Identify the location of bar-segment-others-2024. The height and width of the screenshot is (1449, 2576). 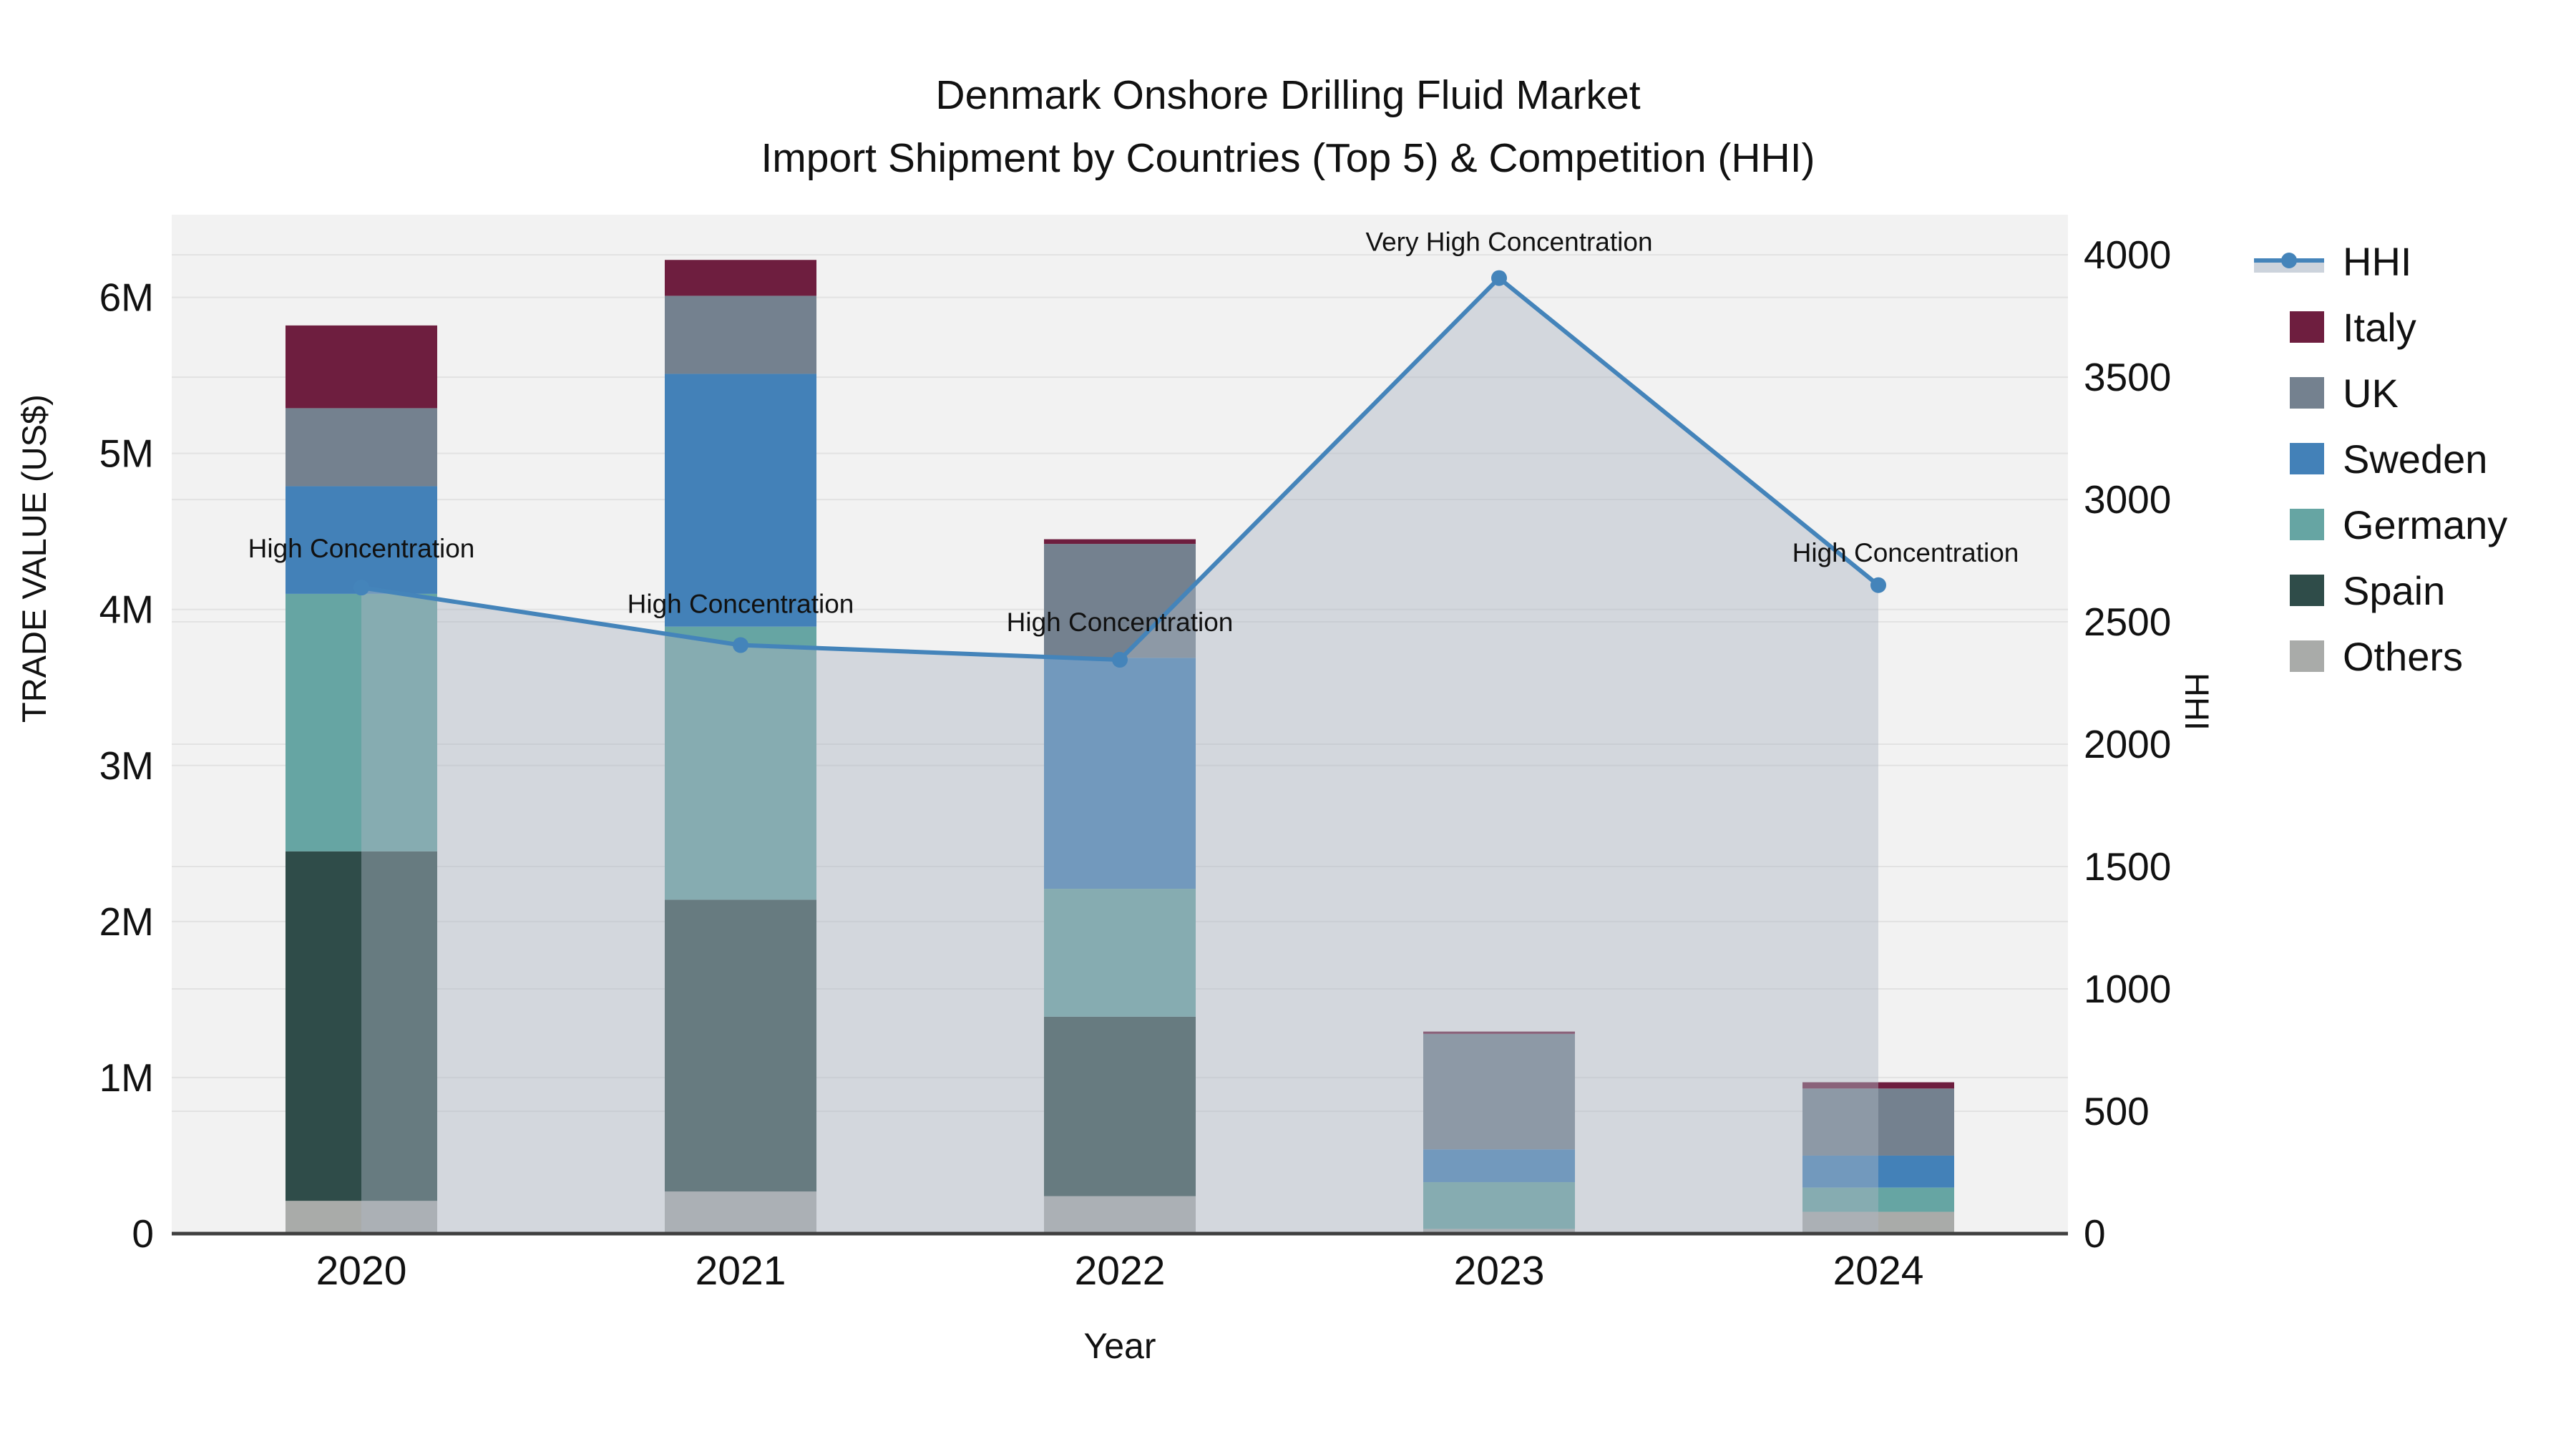
(1878, 1222).